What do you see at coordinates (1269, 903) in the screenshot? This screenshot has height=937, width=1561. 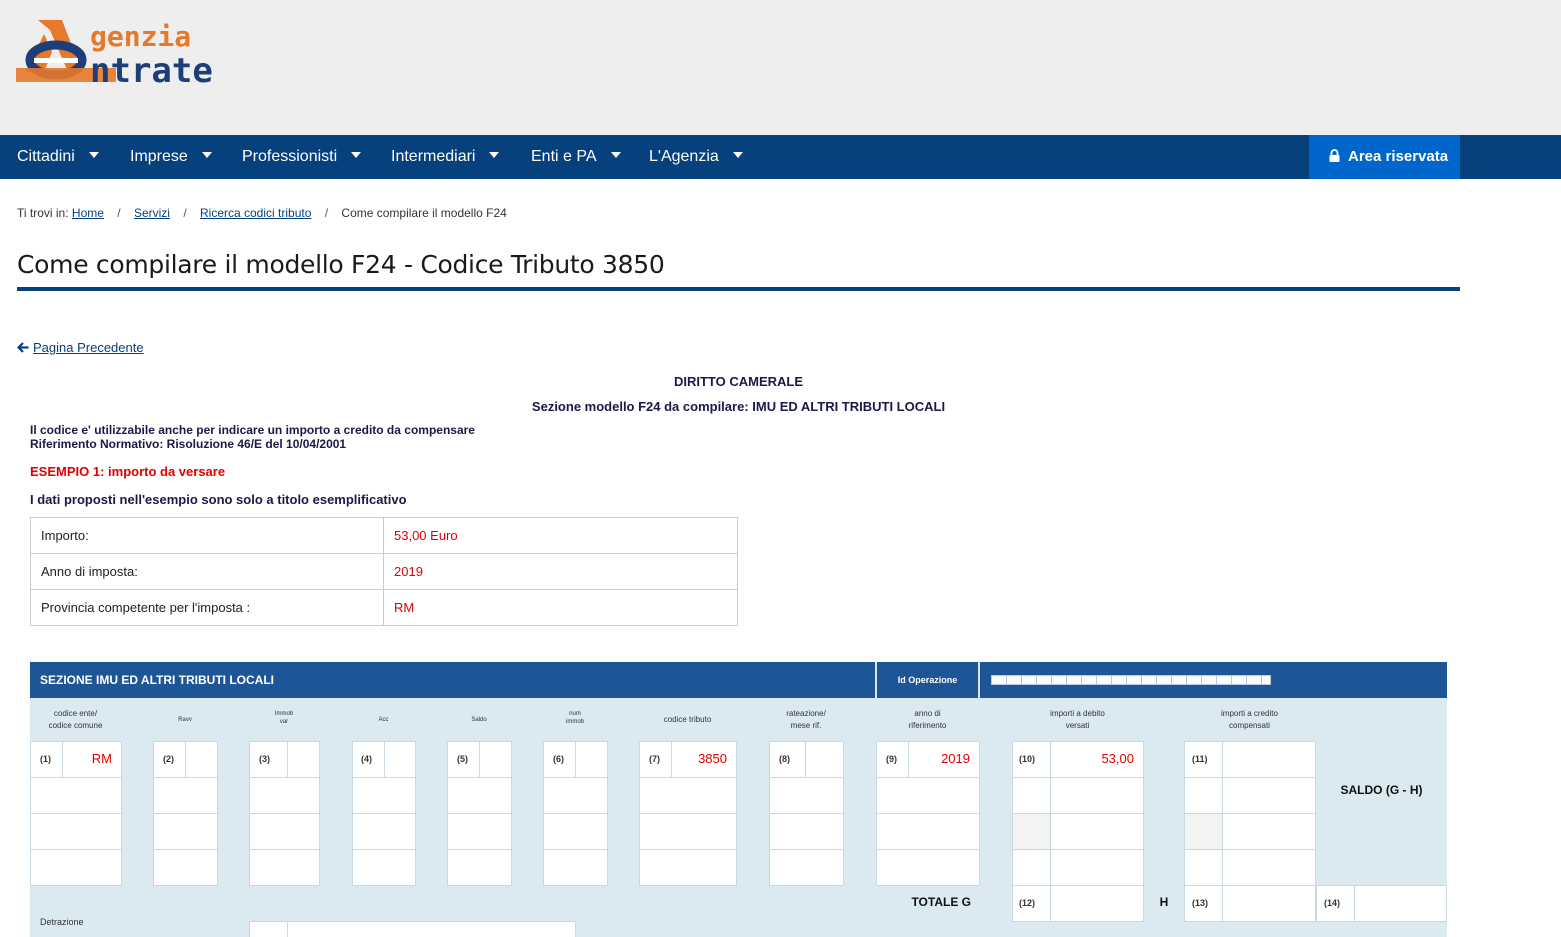 I see `input-totale-h` at bounding box center [1269, 903].